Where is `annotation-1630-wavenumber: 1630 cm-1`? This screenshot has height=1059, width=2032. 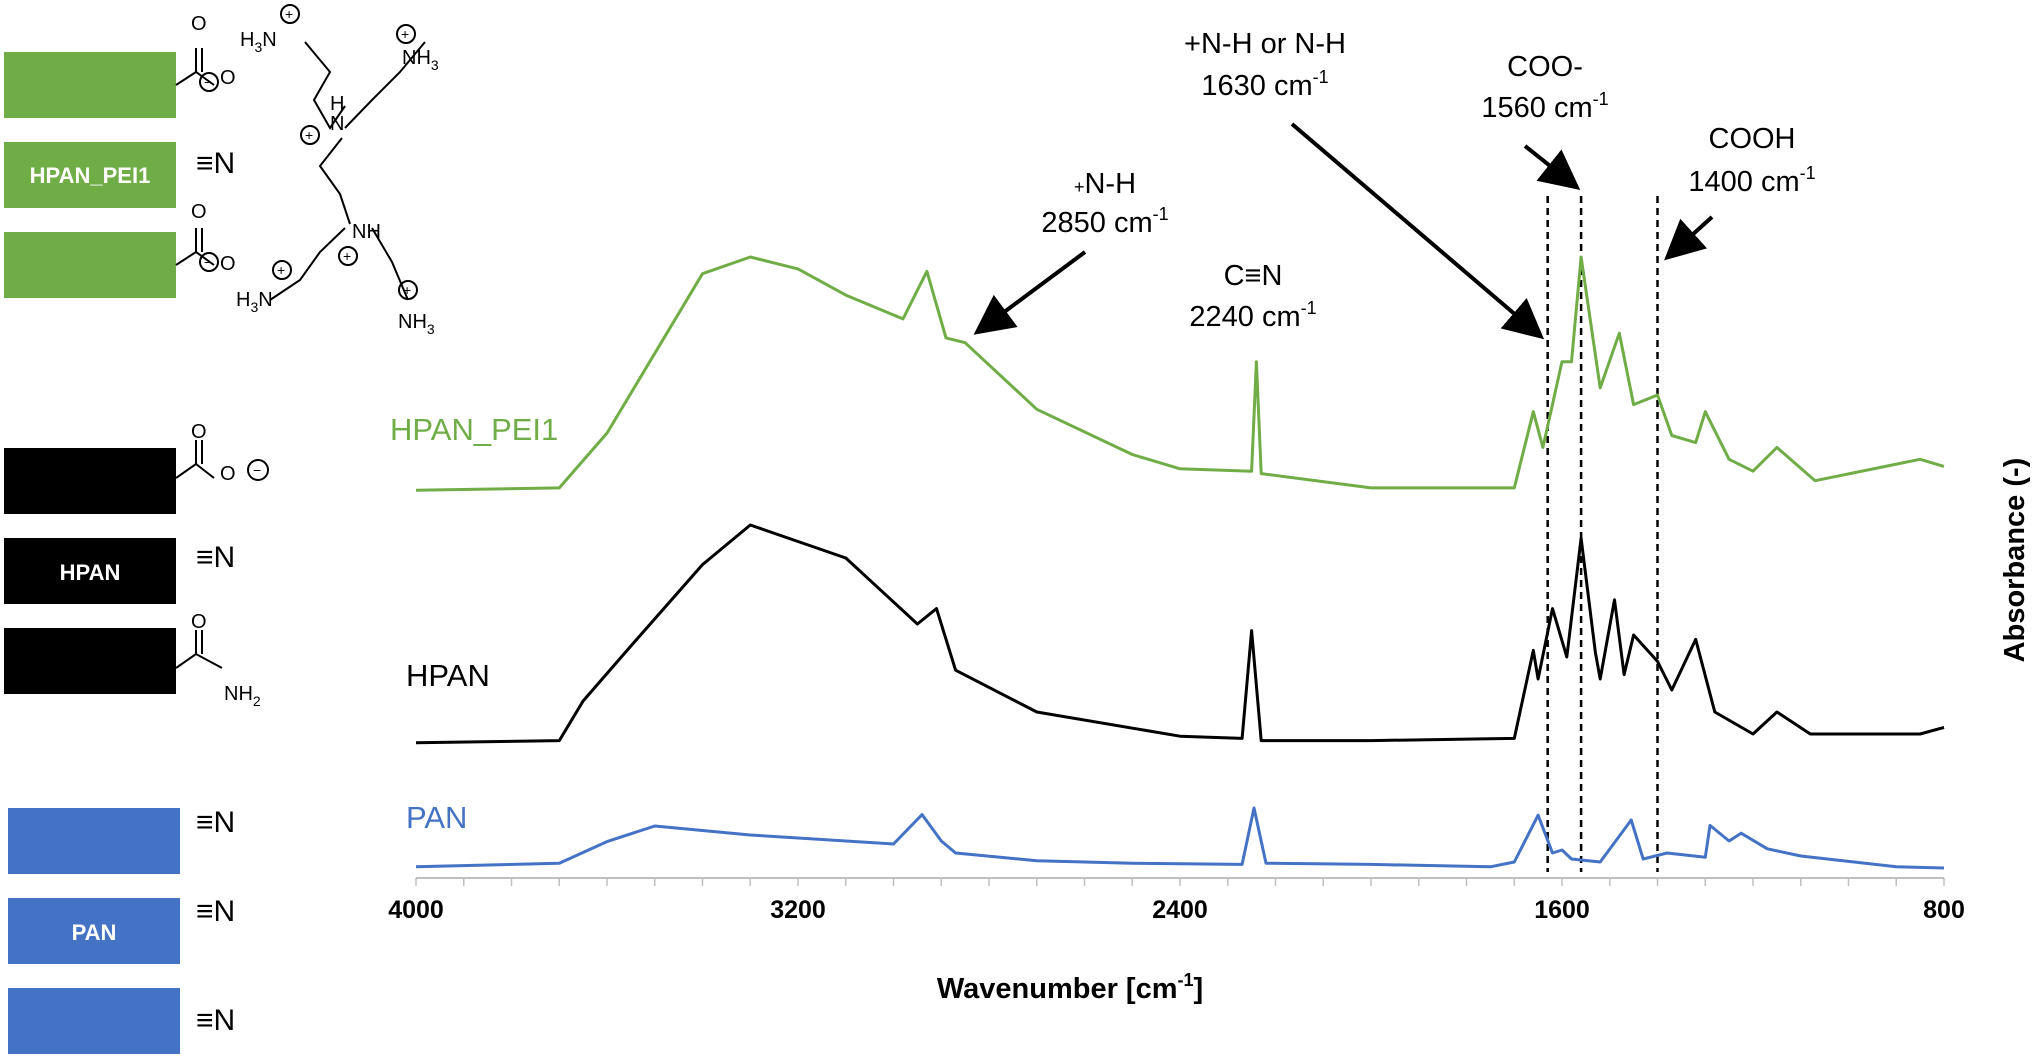
annotation-1630-wavenumber: 1630 cm-1 is located at coordinates (1264, 84).